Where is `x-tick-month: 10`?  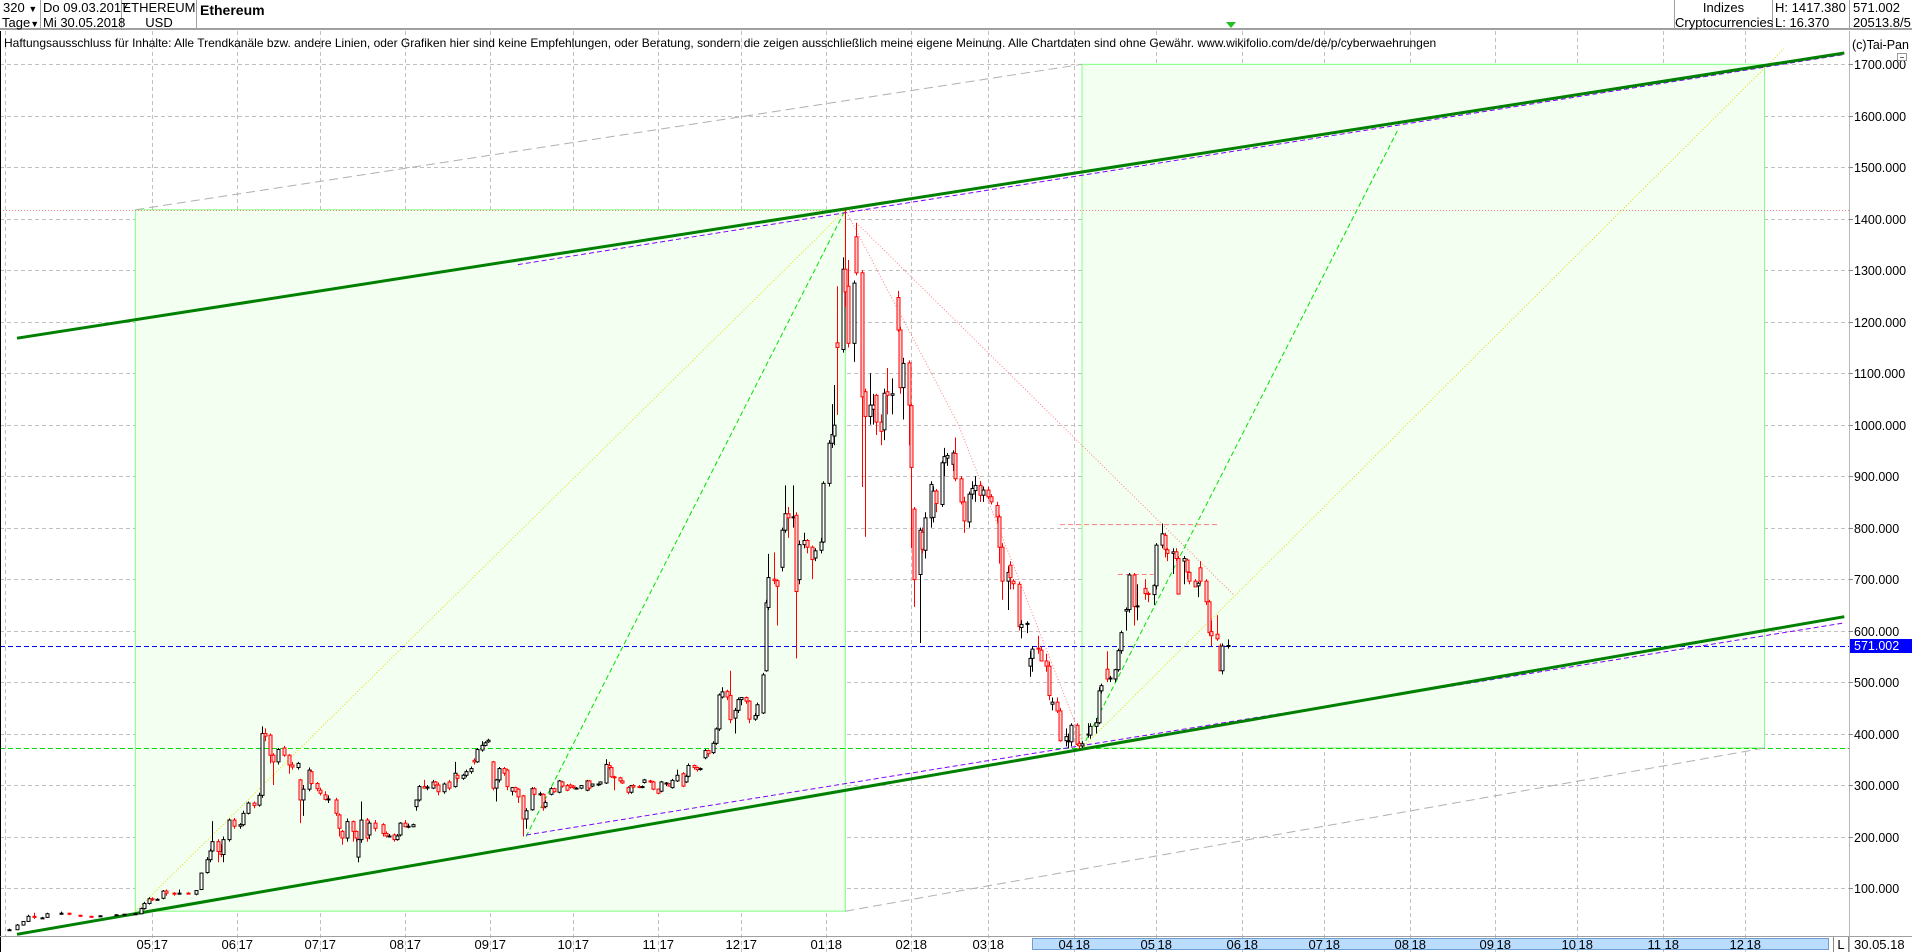
x-tick-month: 10 is located at coordinates (1568, 944).